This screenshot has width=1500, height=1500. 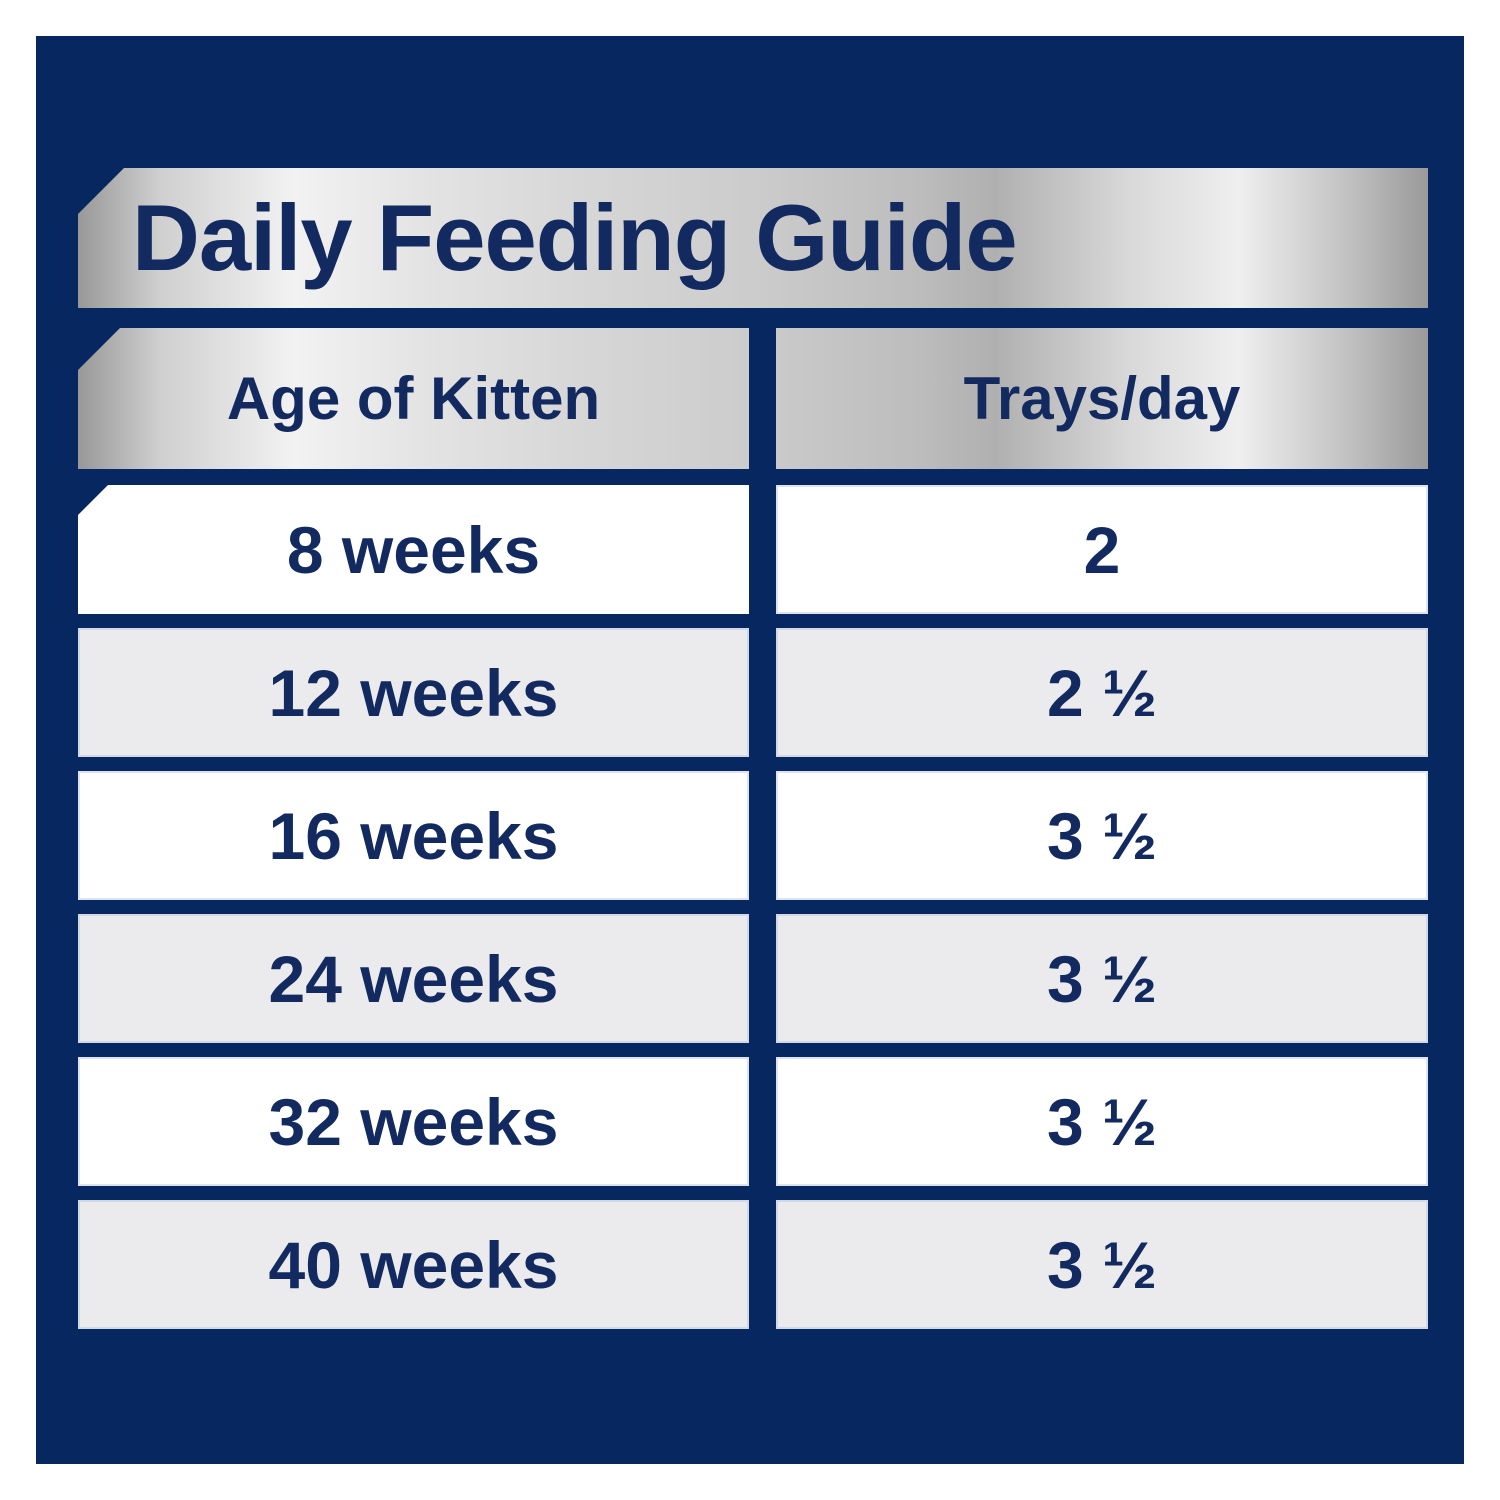 What do you see at coordinates (1102, 692) in the screenshot?
I see `trays-cell: 2 ½` at bounding box center [1102, 692].